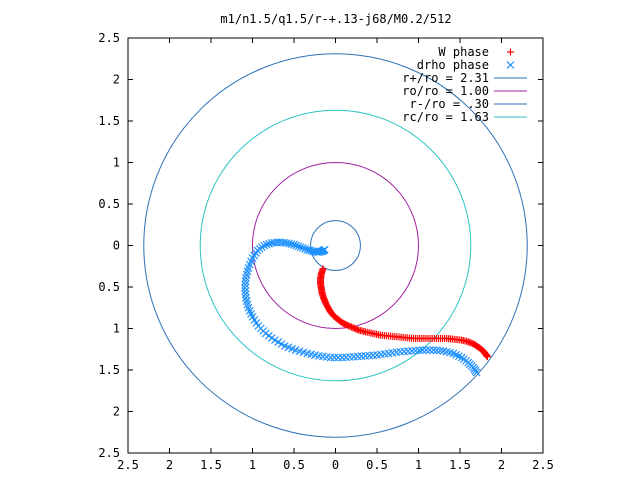 The image size is (640, 480). Describe the element at coordinates (429, 350) in the screenshot. I see `point-1-19-b` at that location.